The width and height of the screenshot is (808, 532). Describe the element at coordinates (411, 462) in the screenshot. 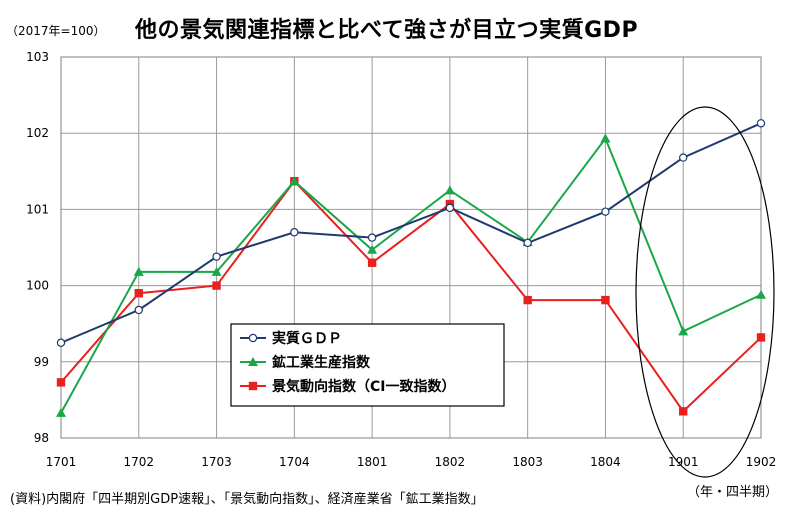

I see `x-axis: 1701 1702 1703 1704 1801 1802 1803 1804 1901 1902` at that location.